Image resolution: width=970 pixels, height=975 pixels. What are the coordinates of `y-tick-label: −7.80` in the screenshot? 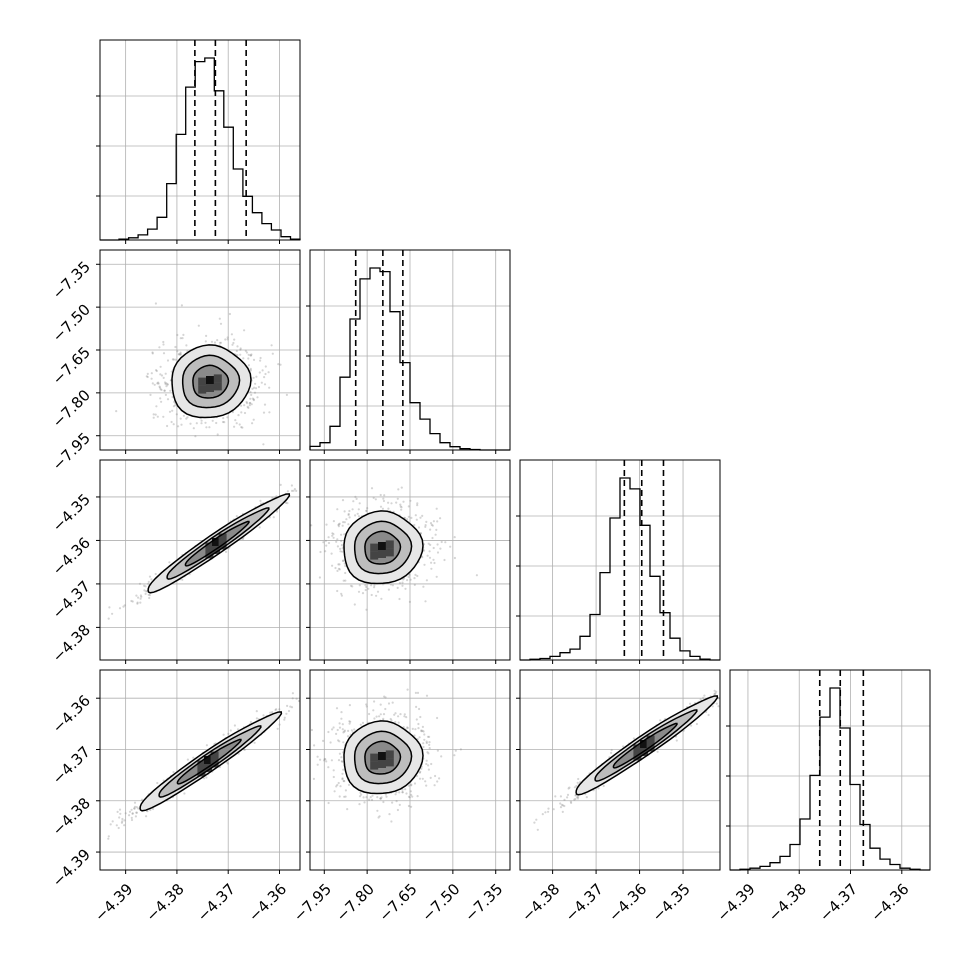 It's located at (71, 408).